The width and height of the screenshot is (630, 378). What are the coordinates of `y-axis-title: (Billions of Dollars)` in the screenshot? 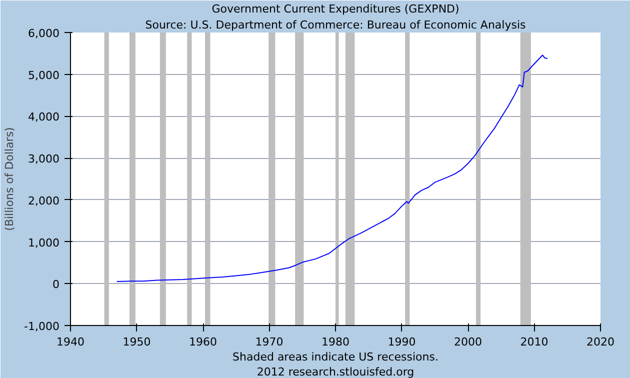 It's located at (9, 179).